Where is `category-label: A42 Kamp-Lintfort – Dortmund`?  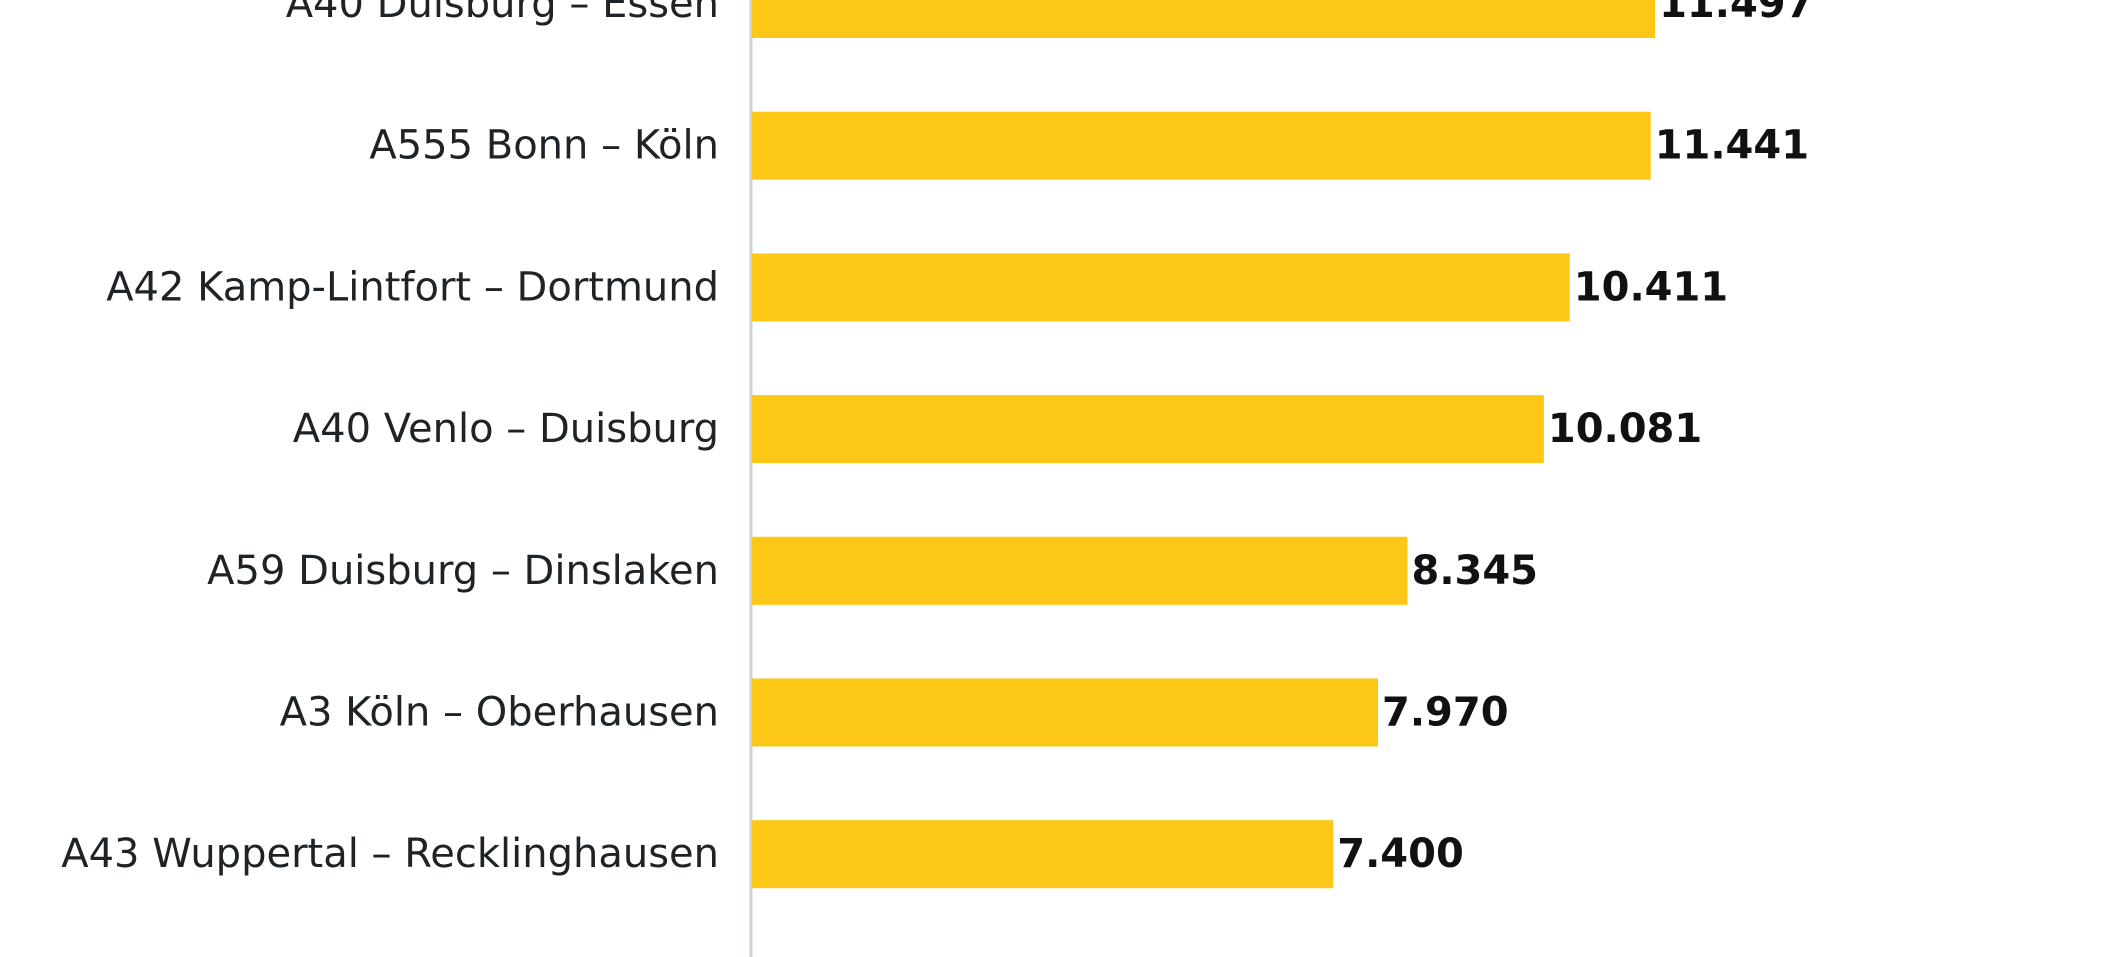 category-label: A42 Kamp-Lintfort – Dortmund is located at coordinates (412, 287).